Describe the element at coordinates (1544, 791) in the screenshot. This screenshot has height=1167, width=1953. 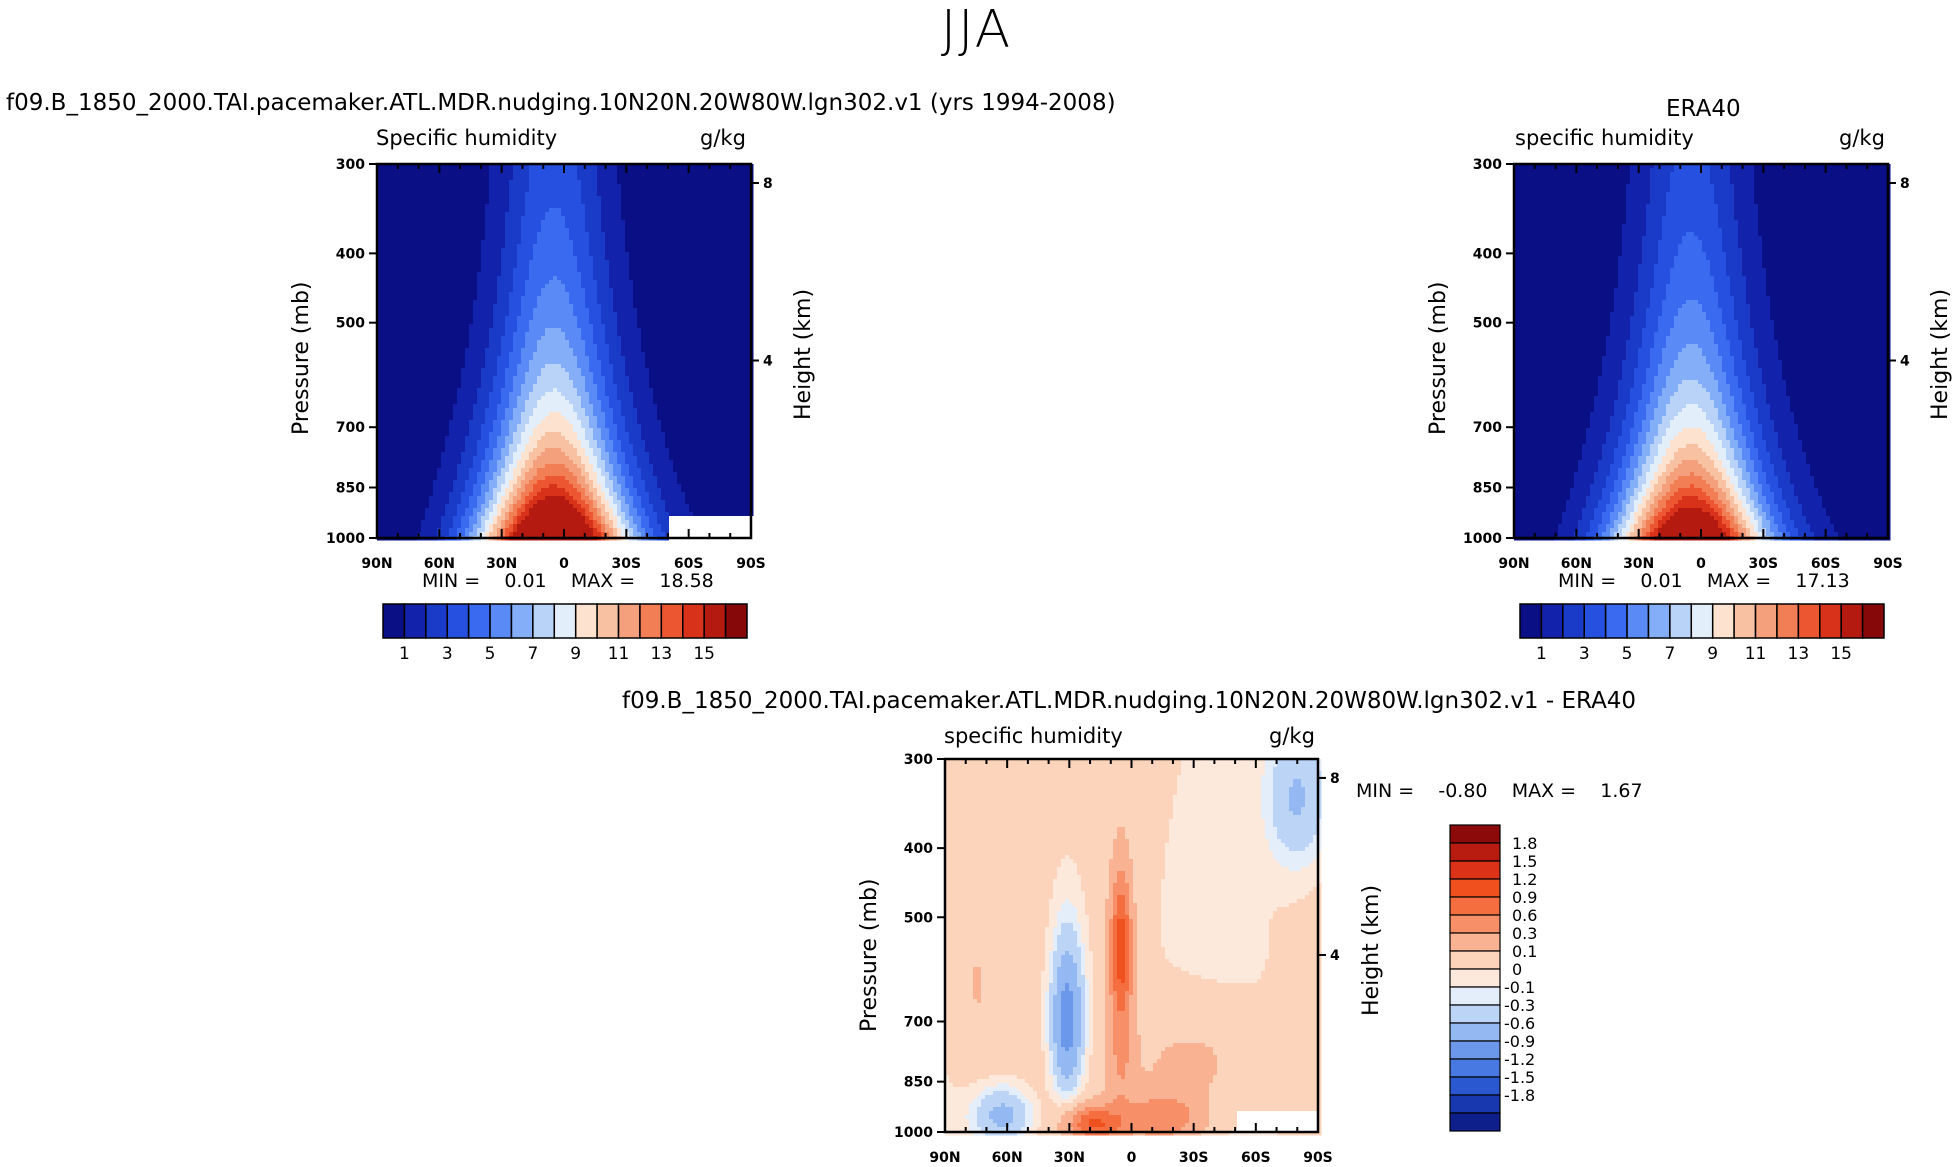
I see `diff-max-label: MAX =` at that location.